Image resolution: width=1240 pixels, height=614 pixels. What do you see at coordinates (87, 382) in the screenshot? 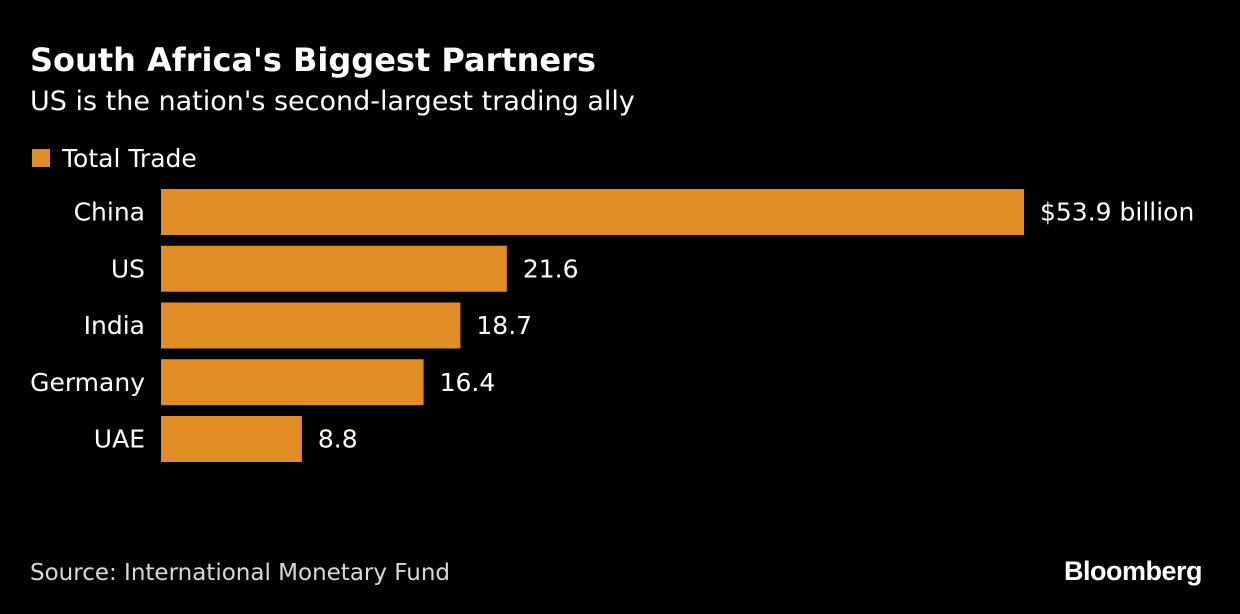
I see `category-label-germany: Germany` at bounding box center [87, 382].